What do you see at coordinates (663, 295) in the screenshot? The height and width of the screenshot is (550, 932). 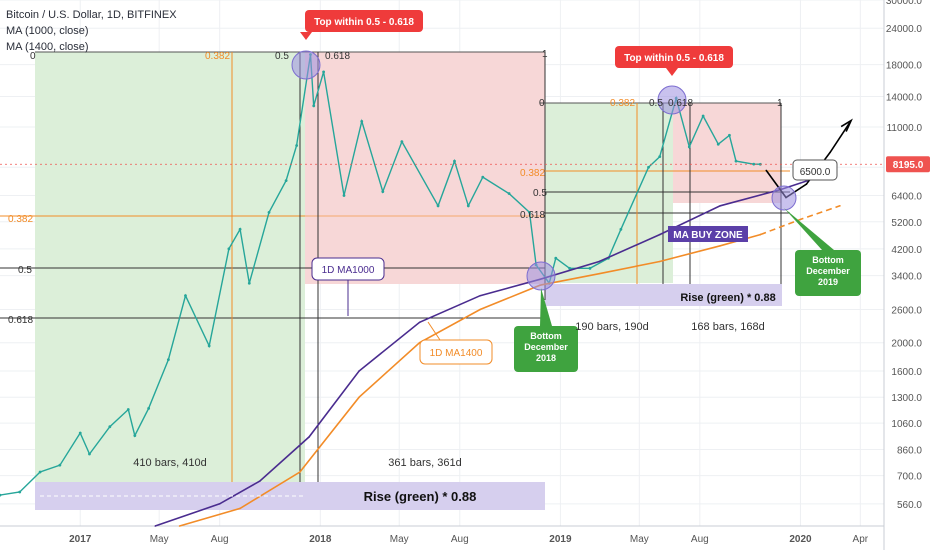 I see `rise-bar-2019` at bounding box center [663, 295].